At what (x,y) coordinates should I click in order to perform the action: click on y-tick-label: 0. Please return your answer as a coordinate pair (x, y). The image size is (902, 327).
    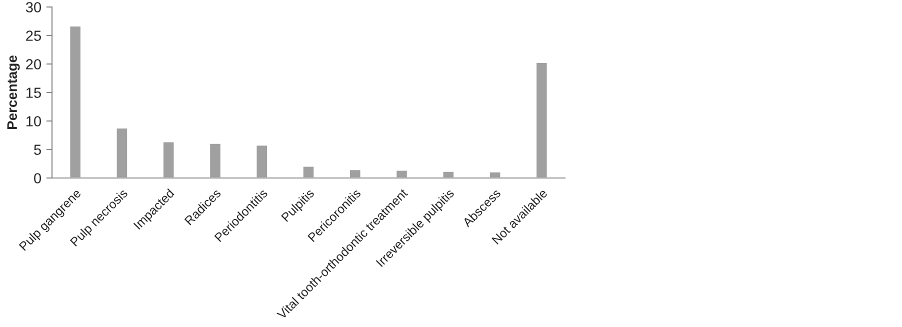
    Looking at the image, I should click on (38, 178).